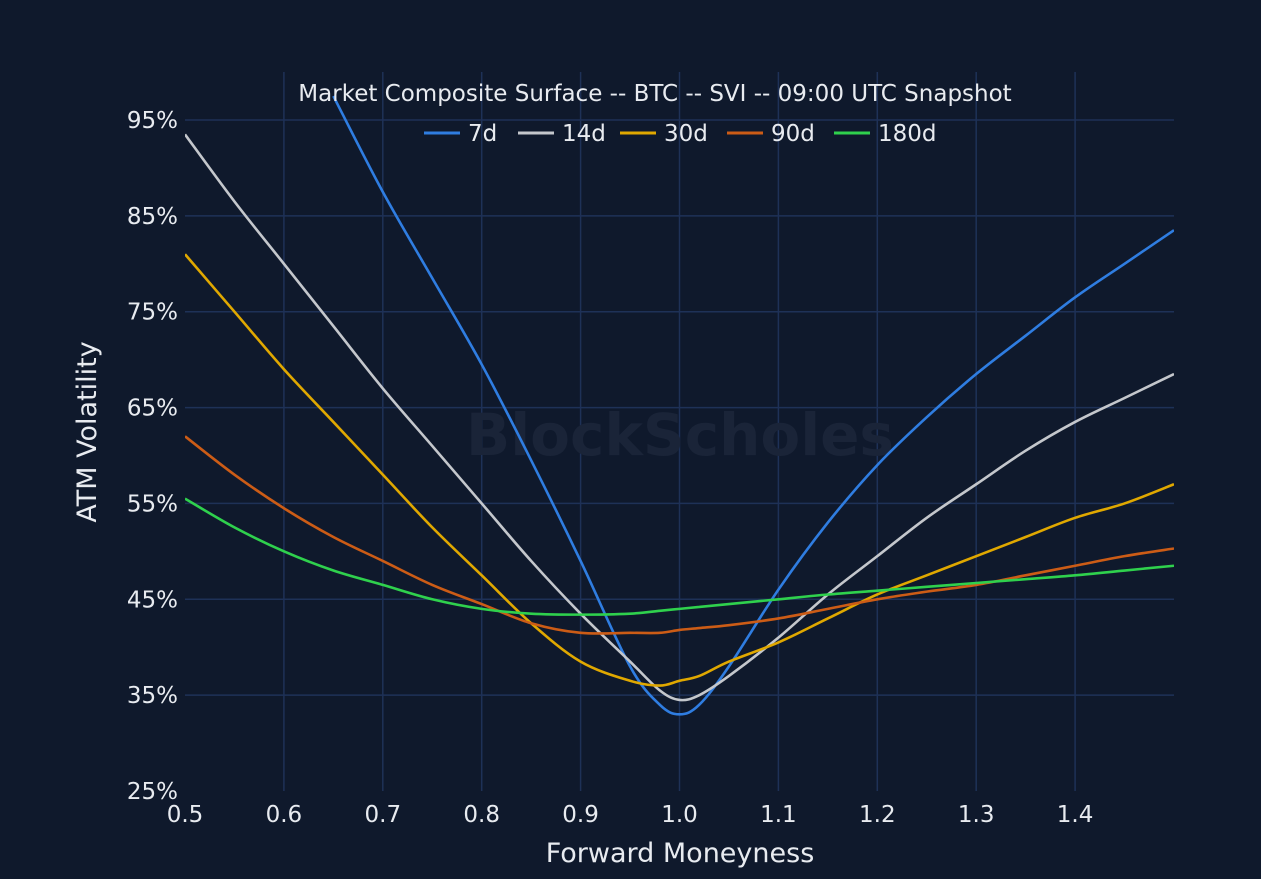 Image resolution: width=1261 pixels, height=879 pixels. What do you see at coordinates (584, 134) in the screenshot?
I see `legend-label: 14d` at bounding box center [584, 134].